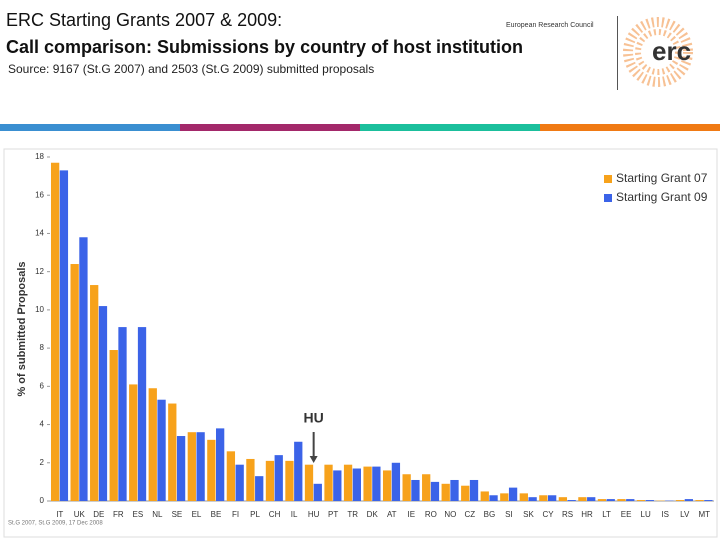  What do you see at coordinates (157, 514) in the screenshot?
I see `x-tick-label: NL` at bounding box center [157, 514].